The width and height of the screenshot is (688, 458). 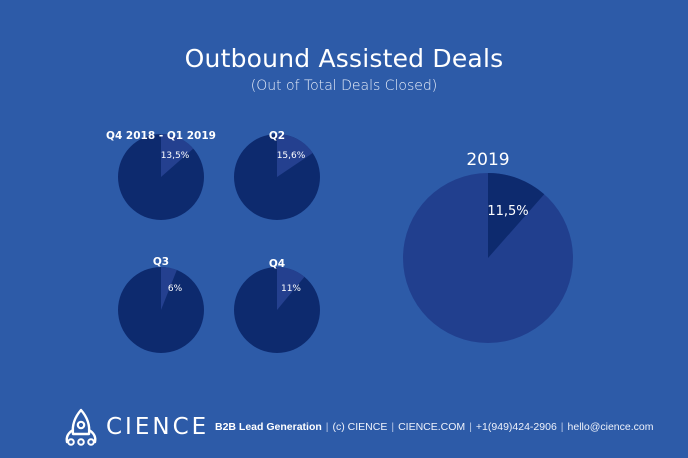 What do you see at coordinates (277, 136) in the screenshot?
I see `pie-title: Q2` at bounding box center [277, 136].